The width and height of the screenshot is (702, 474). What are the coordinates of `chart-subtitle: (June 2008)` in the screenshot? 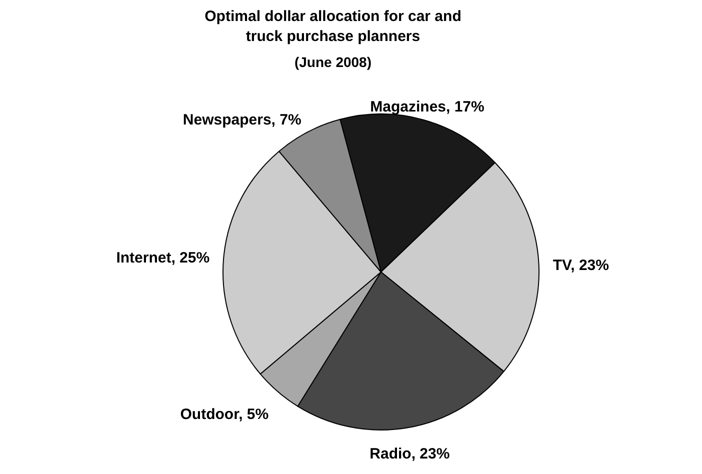 It's located at (333, 62).